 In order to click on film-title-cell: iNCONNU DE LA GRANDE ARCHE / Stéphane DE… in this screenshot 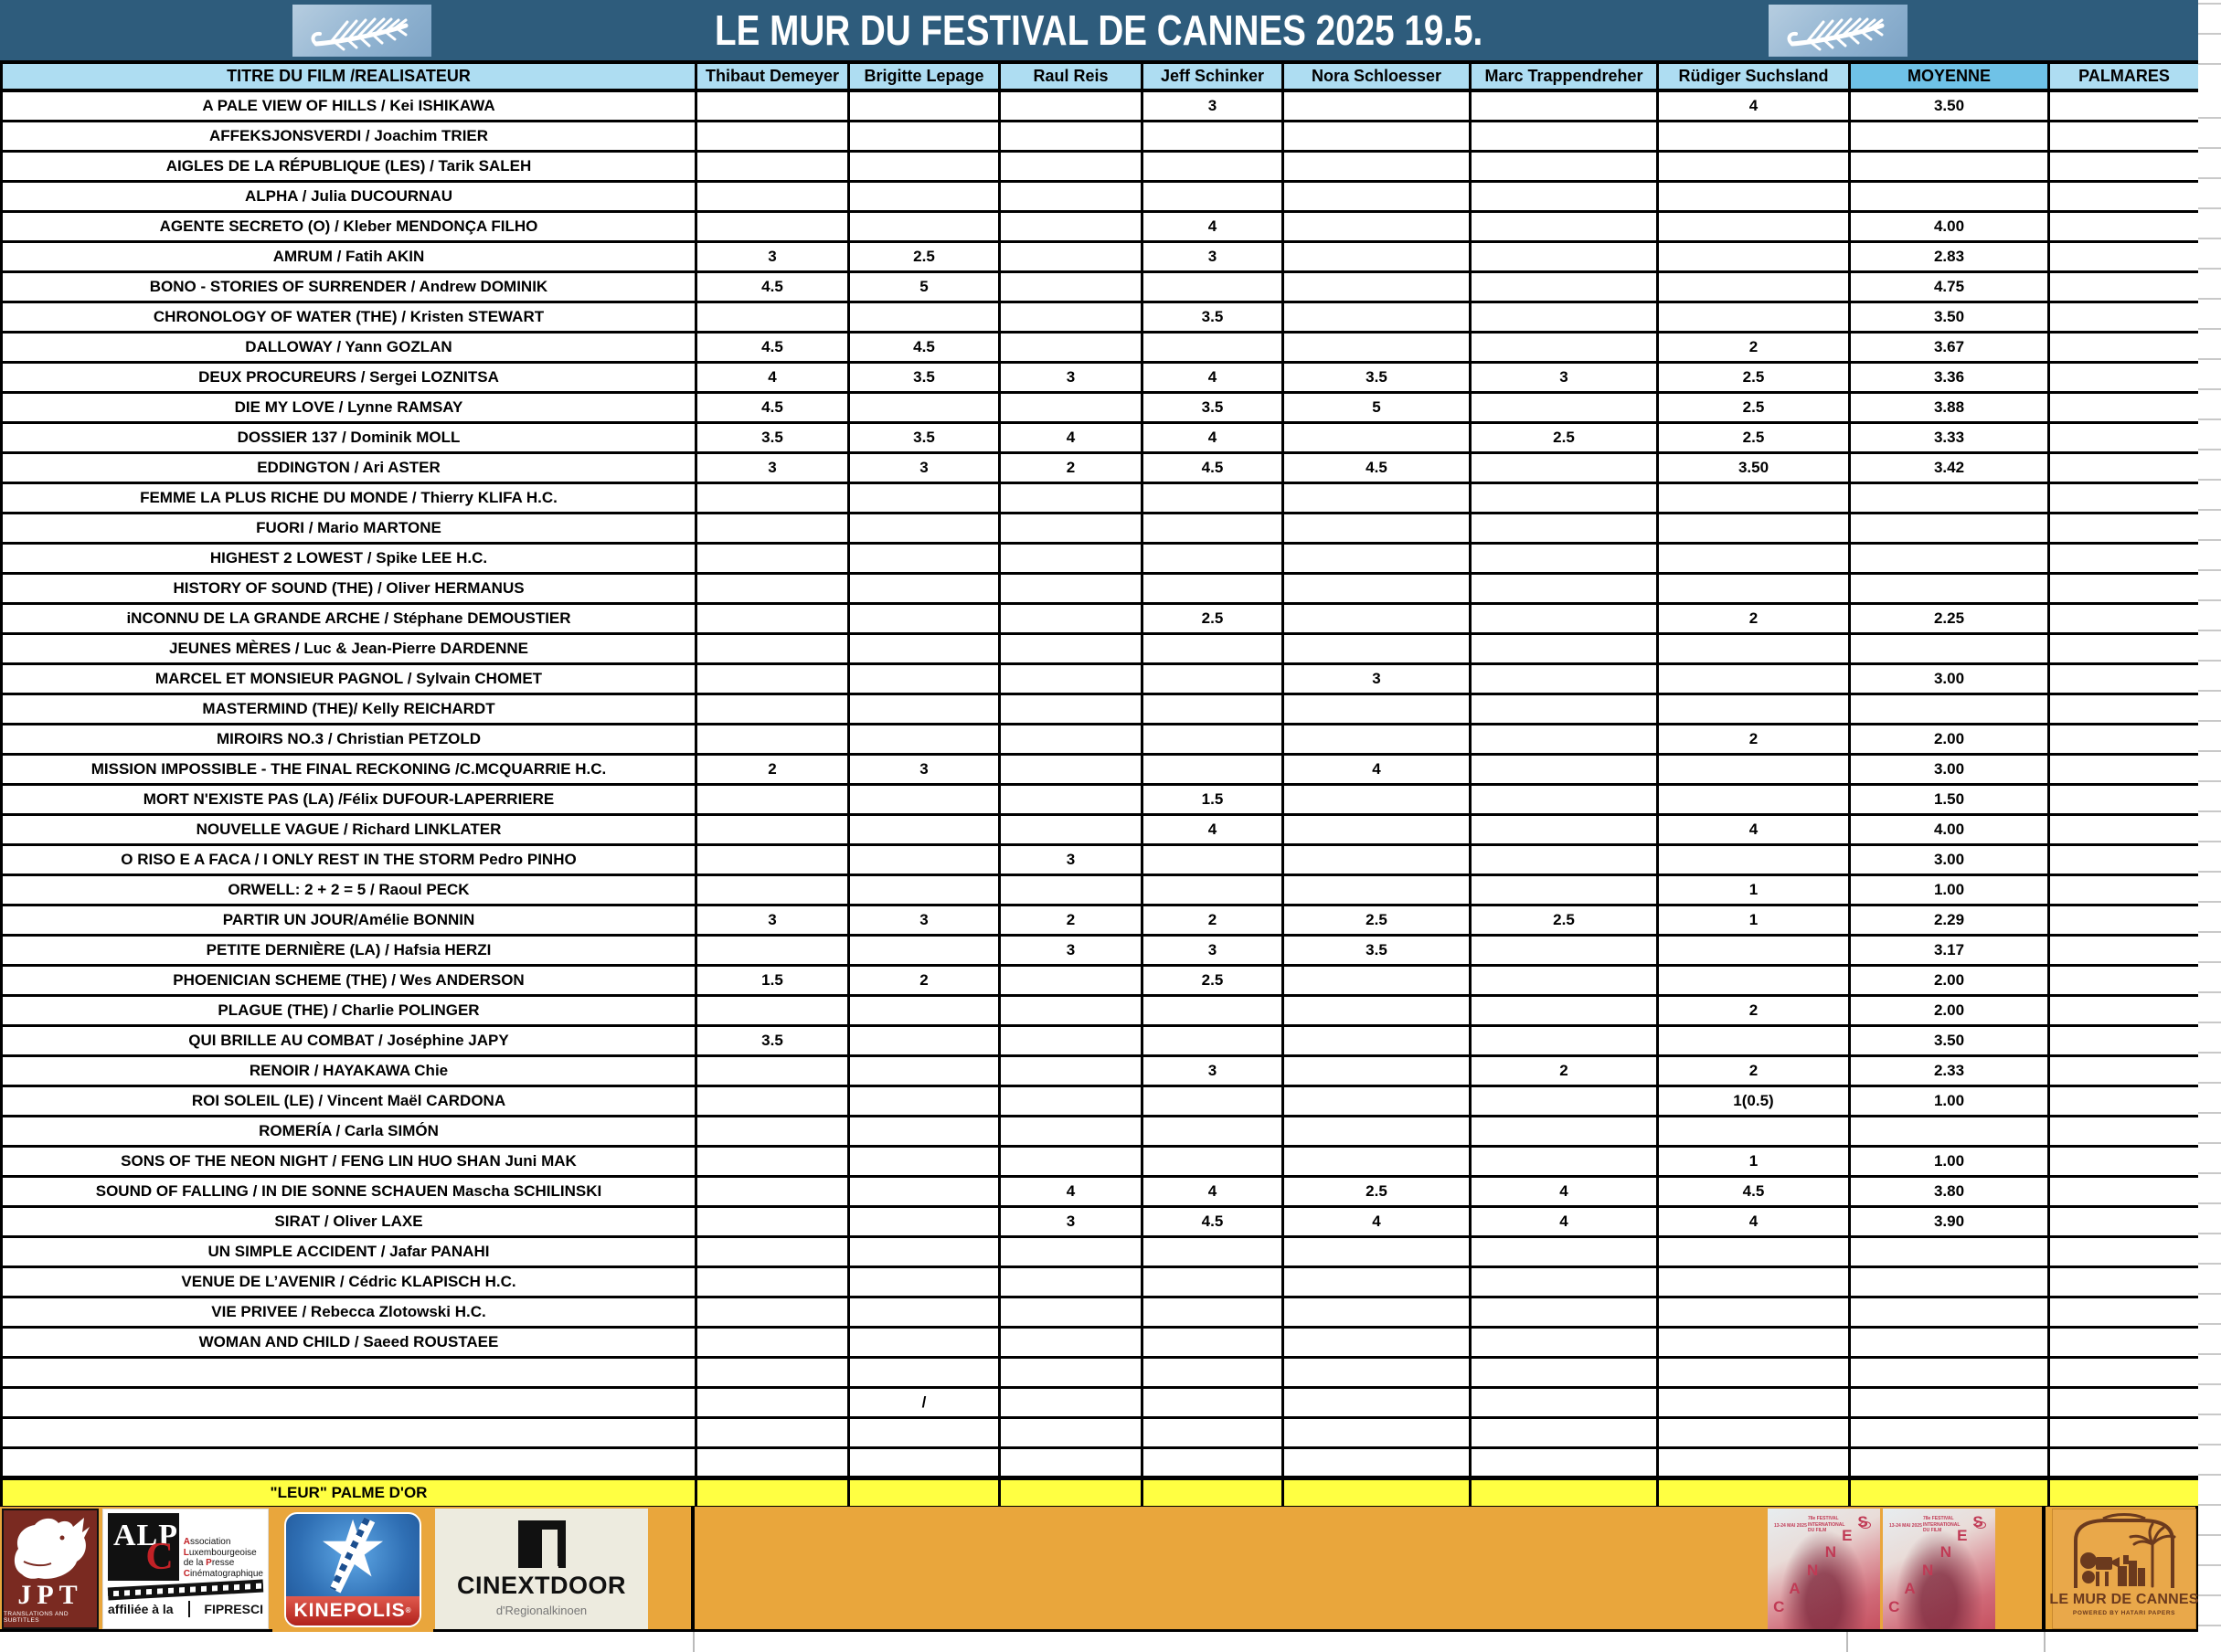, I will do `click(348, 618)`.